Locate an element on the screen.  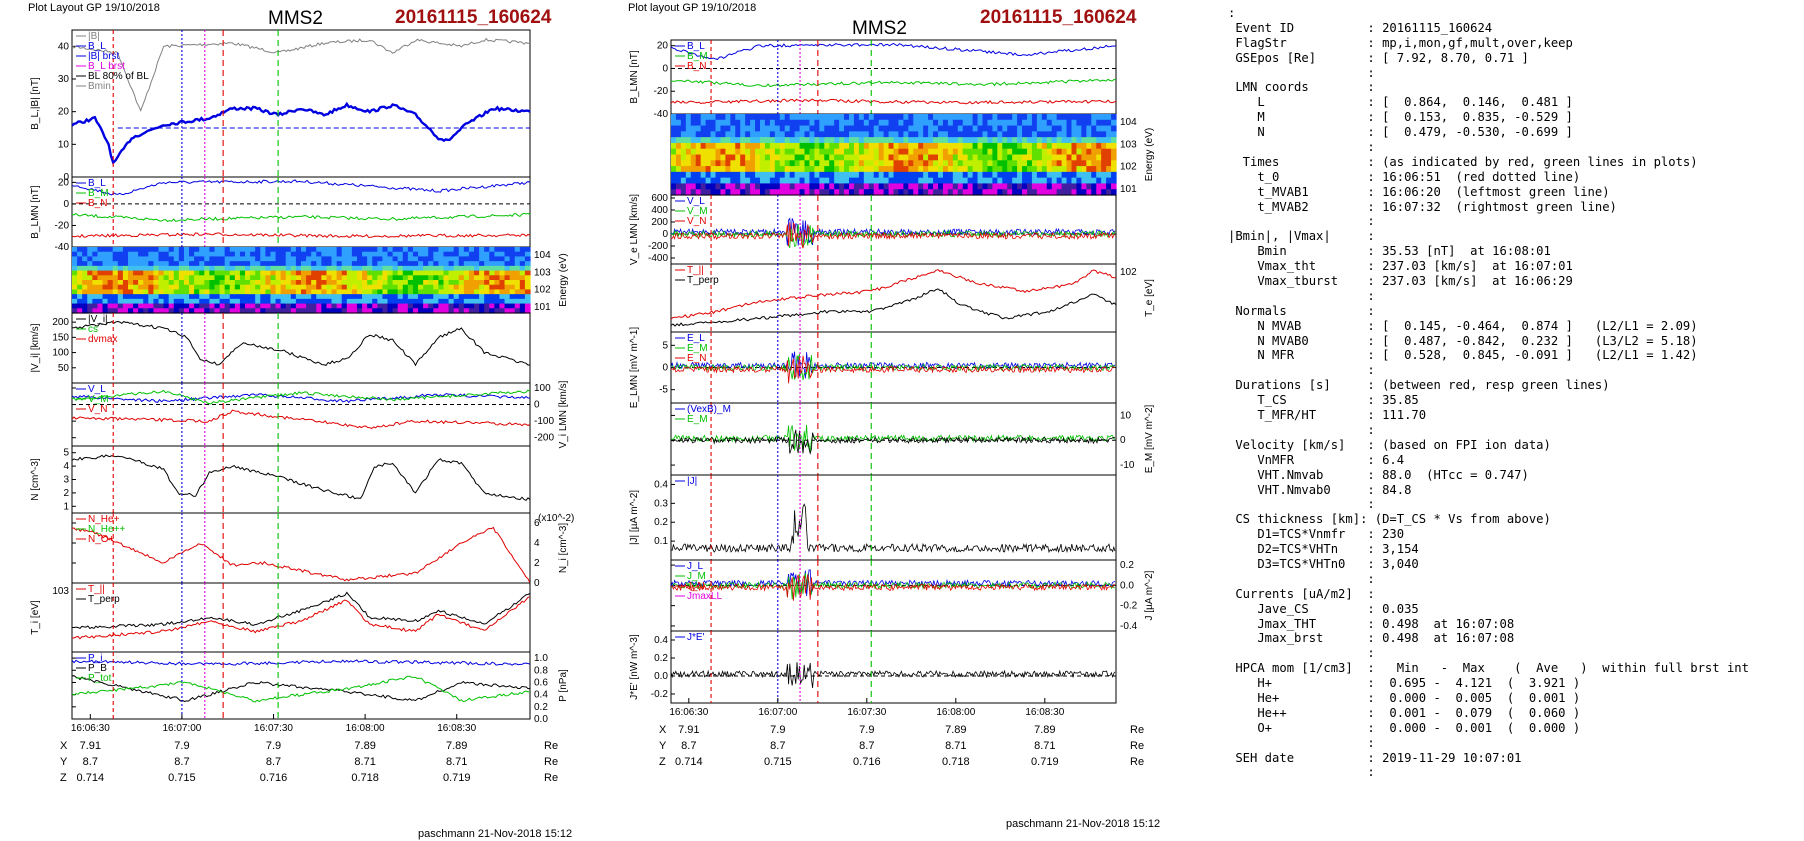
x-tick-label: 16:07:30 is located at coordinates (273, 728).